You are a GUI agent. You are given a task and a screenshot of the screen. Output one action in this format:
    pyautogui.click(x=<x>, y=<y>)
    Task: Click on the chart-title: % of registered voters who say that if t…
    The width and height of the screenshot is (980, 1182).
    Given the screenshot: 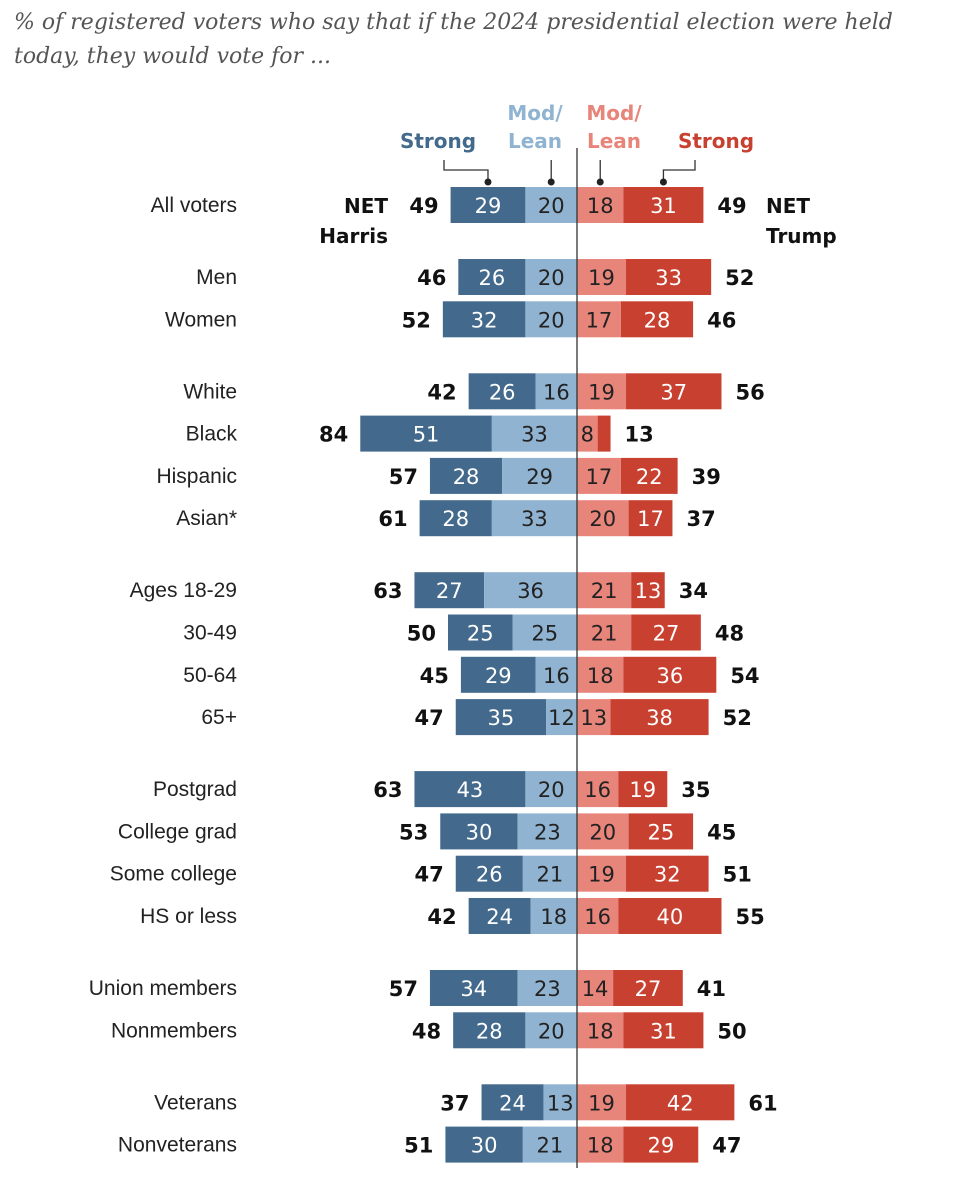 What is the action you would take?
    pyautogui.click(x=453, y=39)
    